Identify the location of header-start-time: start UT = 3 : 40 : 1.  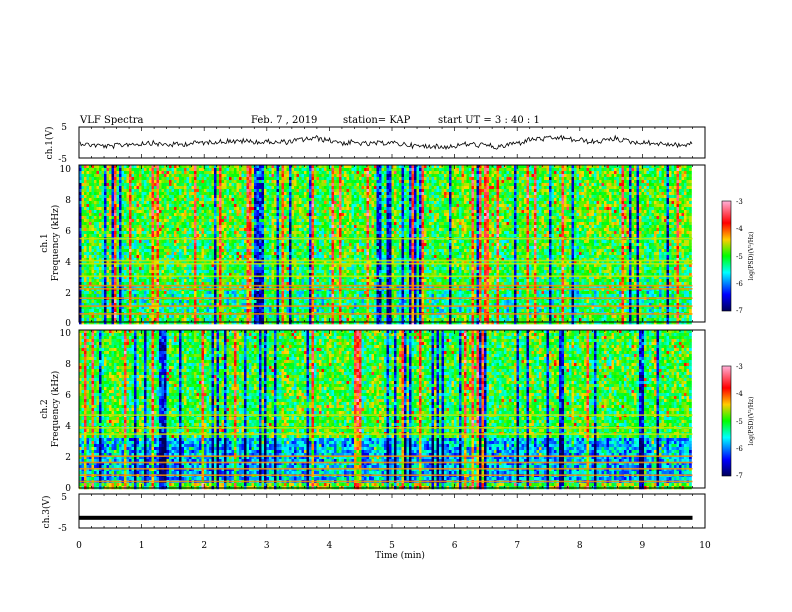
(489, 120).